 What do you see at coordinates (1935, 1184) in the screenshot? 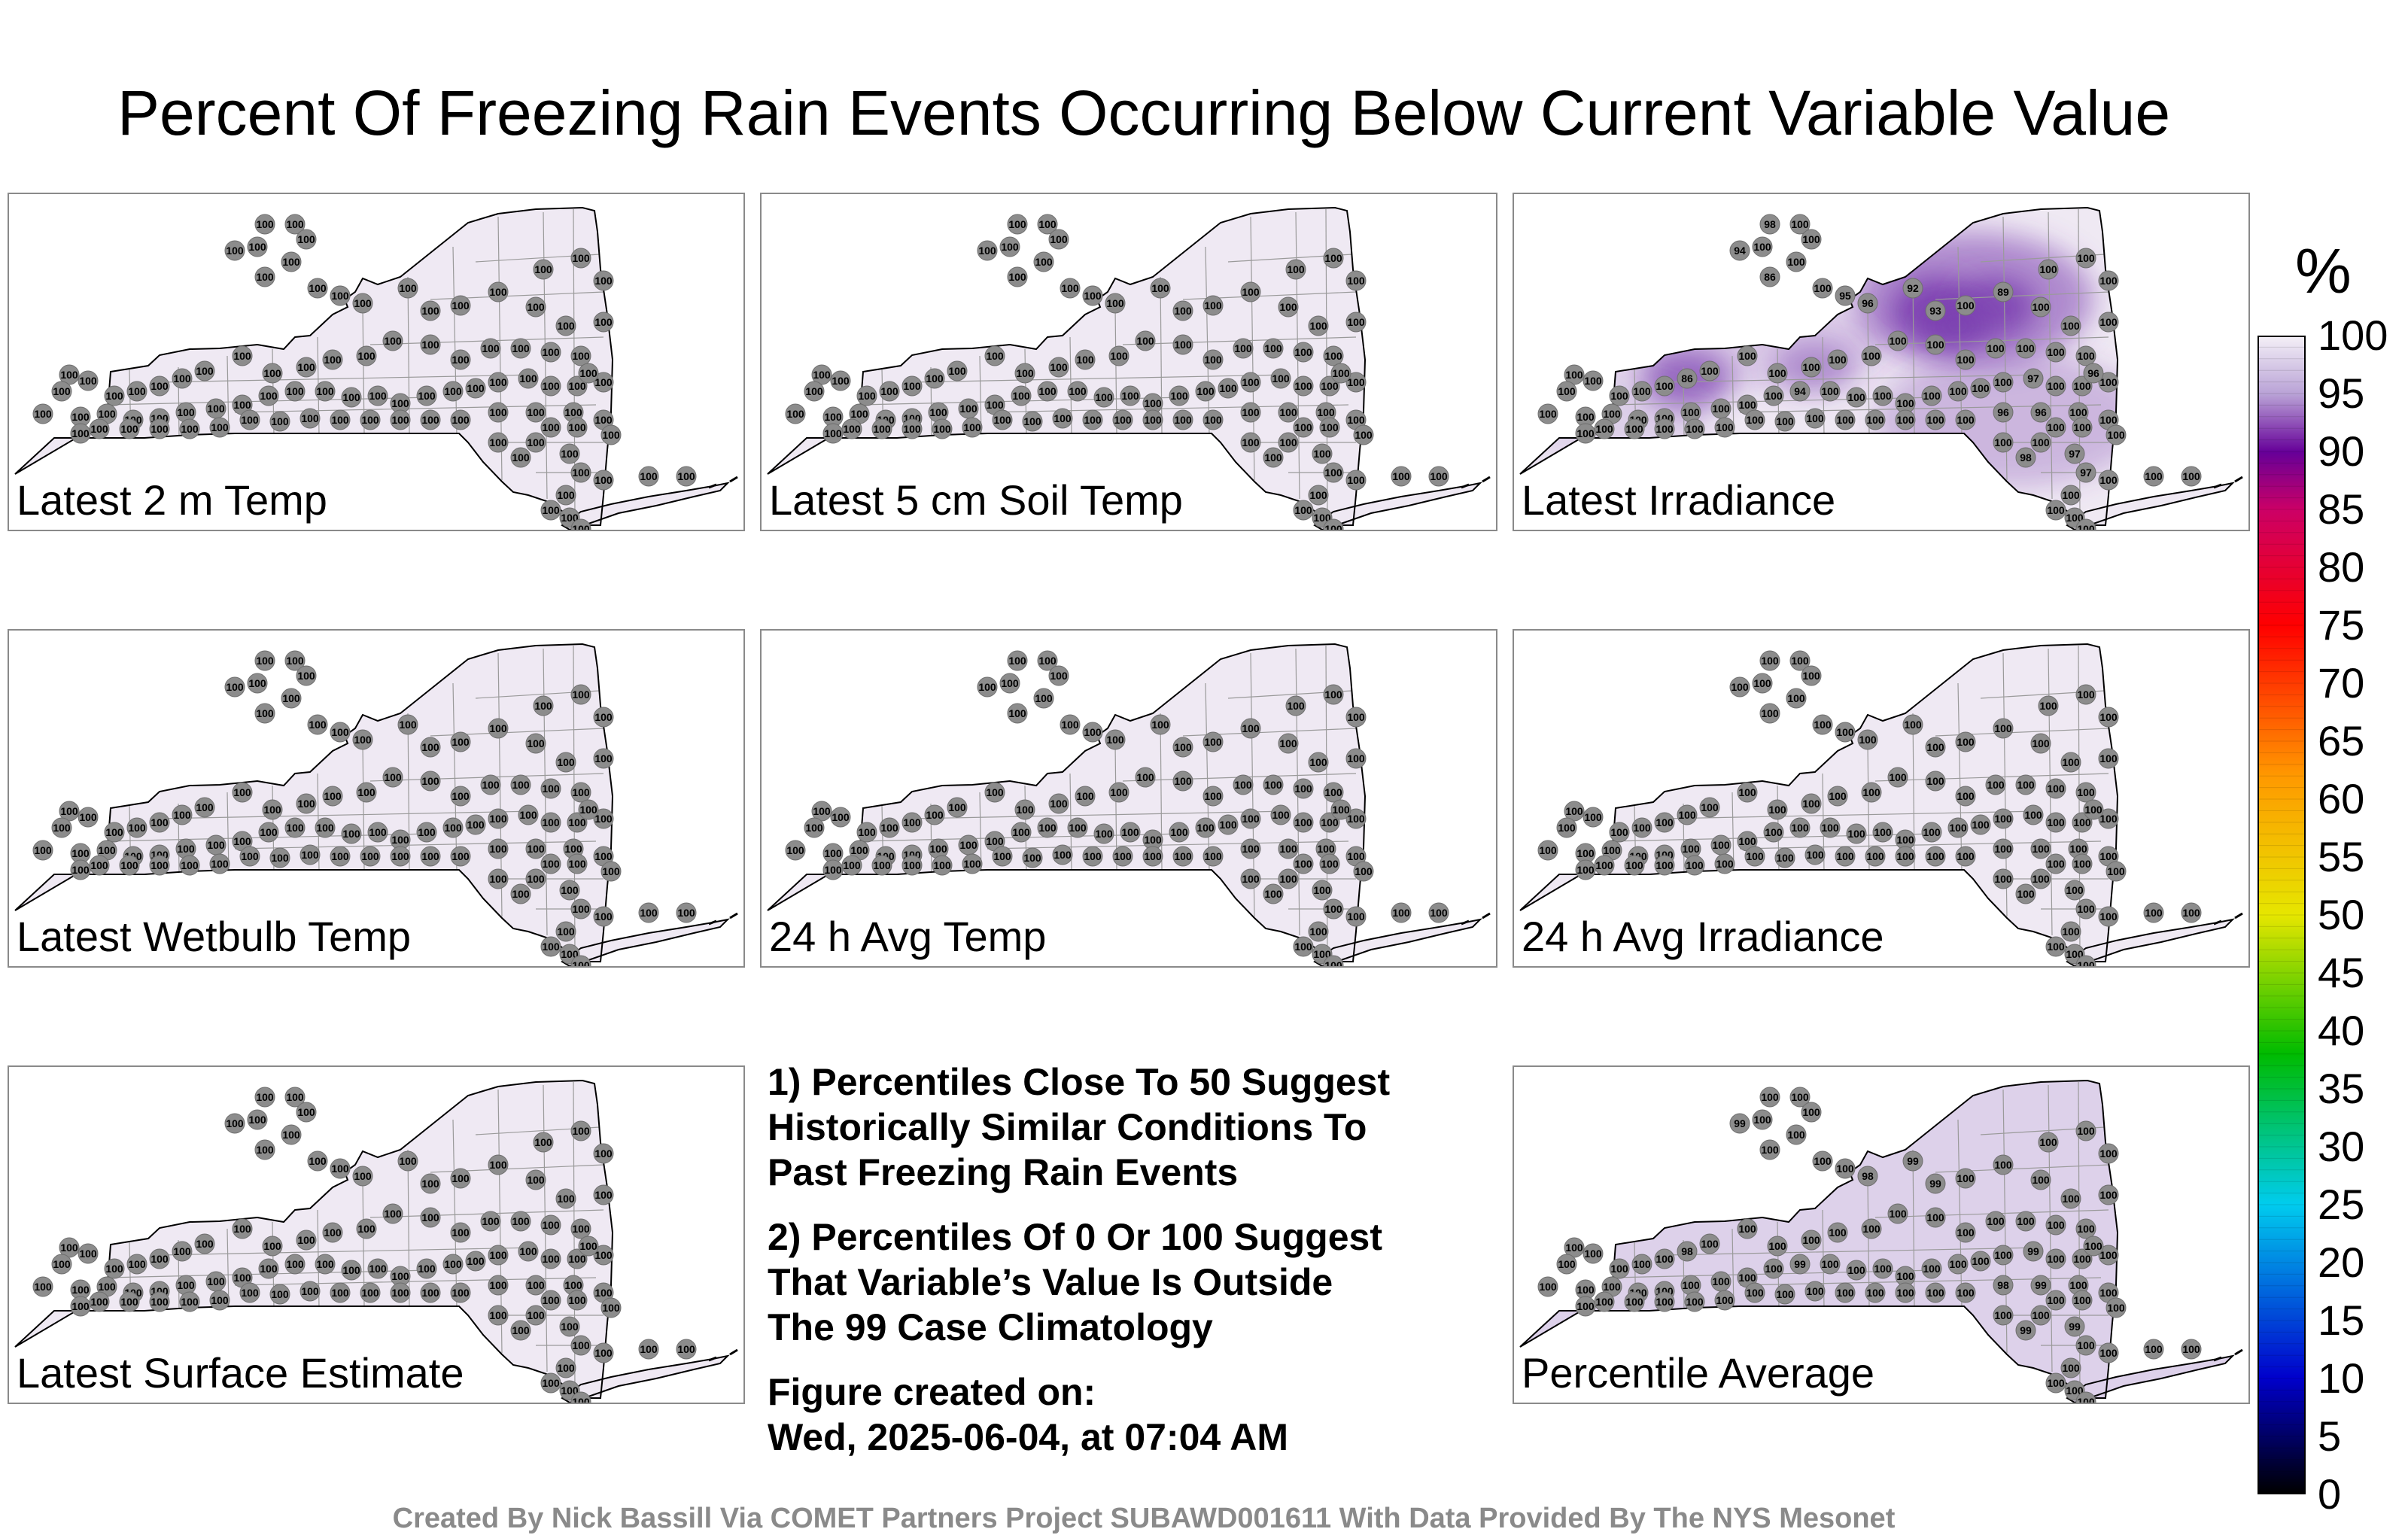
I see `station-value: 99` at bounding box center [1935, 1184].